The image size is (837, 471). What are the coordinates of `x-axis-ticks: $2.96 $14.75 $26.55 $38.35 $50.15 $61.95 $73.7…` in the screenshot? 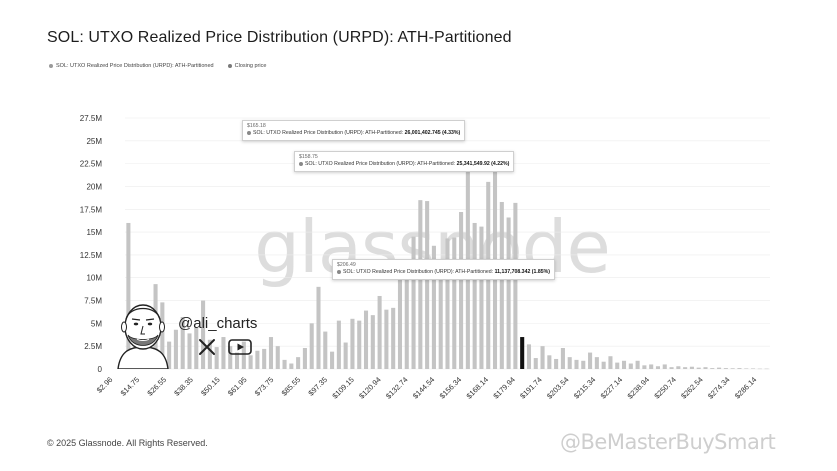 It's located at (427, 388).